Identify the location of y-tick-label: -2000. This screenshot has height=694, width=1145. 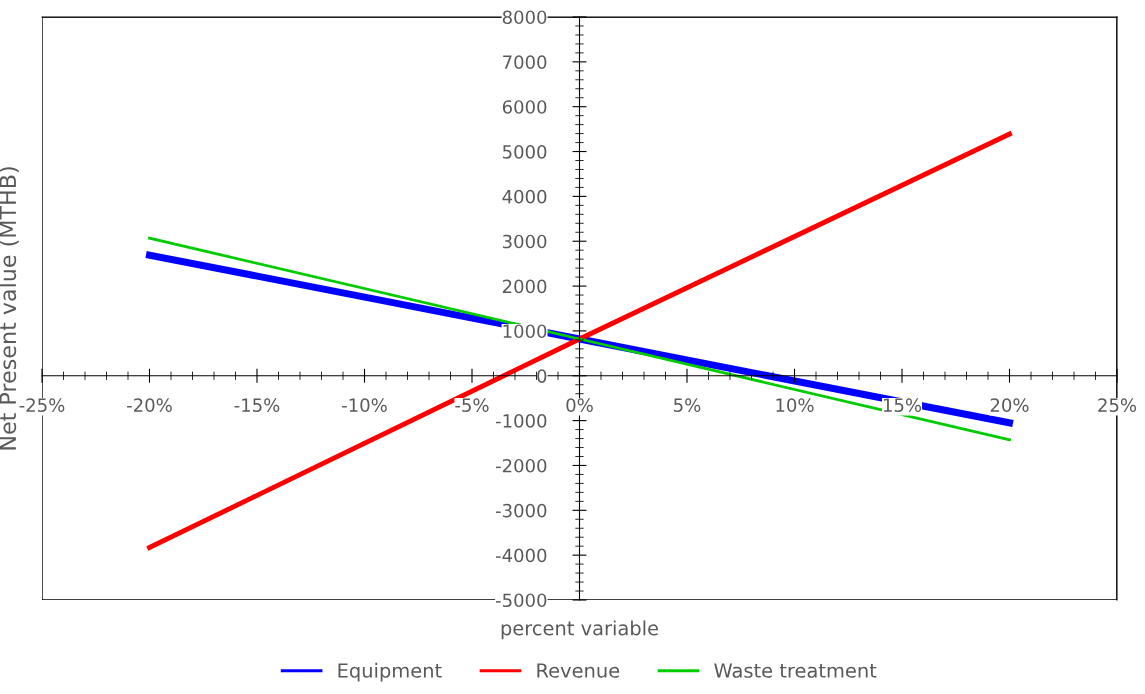
(521, 465).